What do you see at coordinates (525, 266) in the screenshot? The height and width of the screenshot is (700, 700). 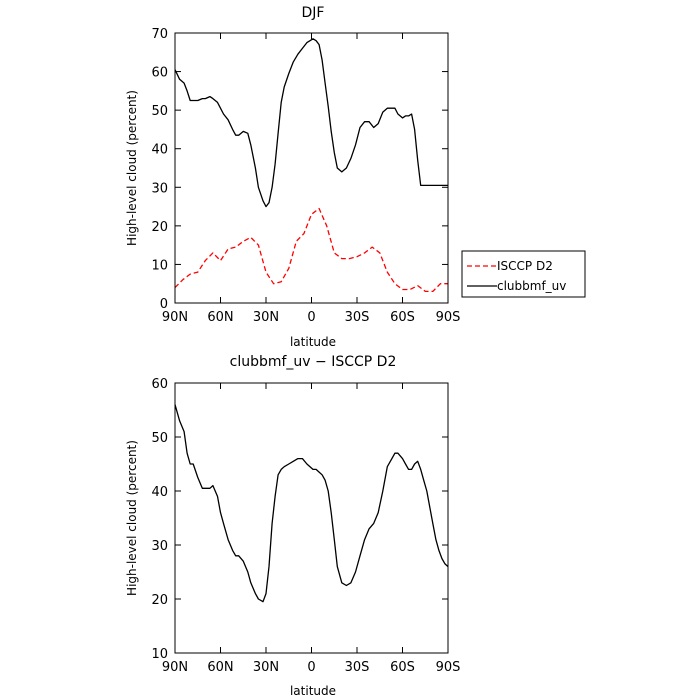 I see `legend-label-isccp: ISCCP D2` at bounding box center [525, 266].